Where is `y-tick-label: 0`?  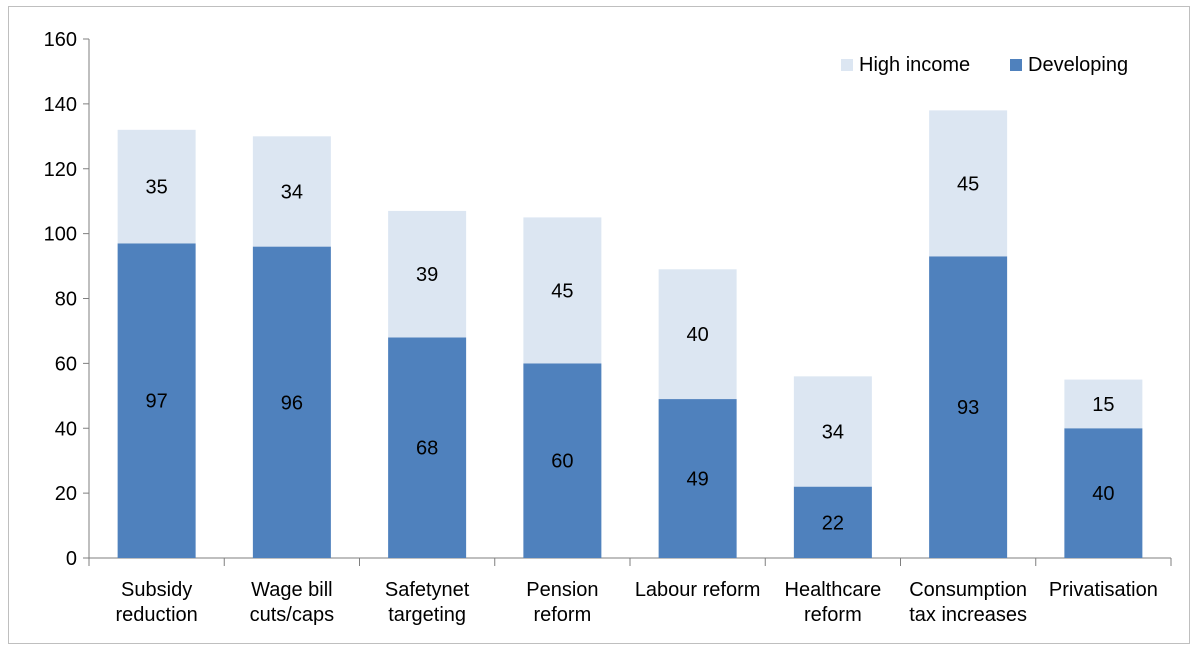
y-tick-label: 0 is located at coordinates (71, 559).